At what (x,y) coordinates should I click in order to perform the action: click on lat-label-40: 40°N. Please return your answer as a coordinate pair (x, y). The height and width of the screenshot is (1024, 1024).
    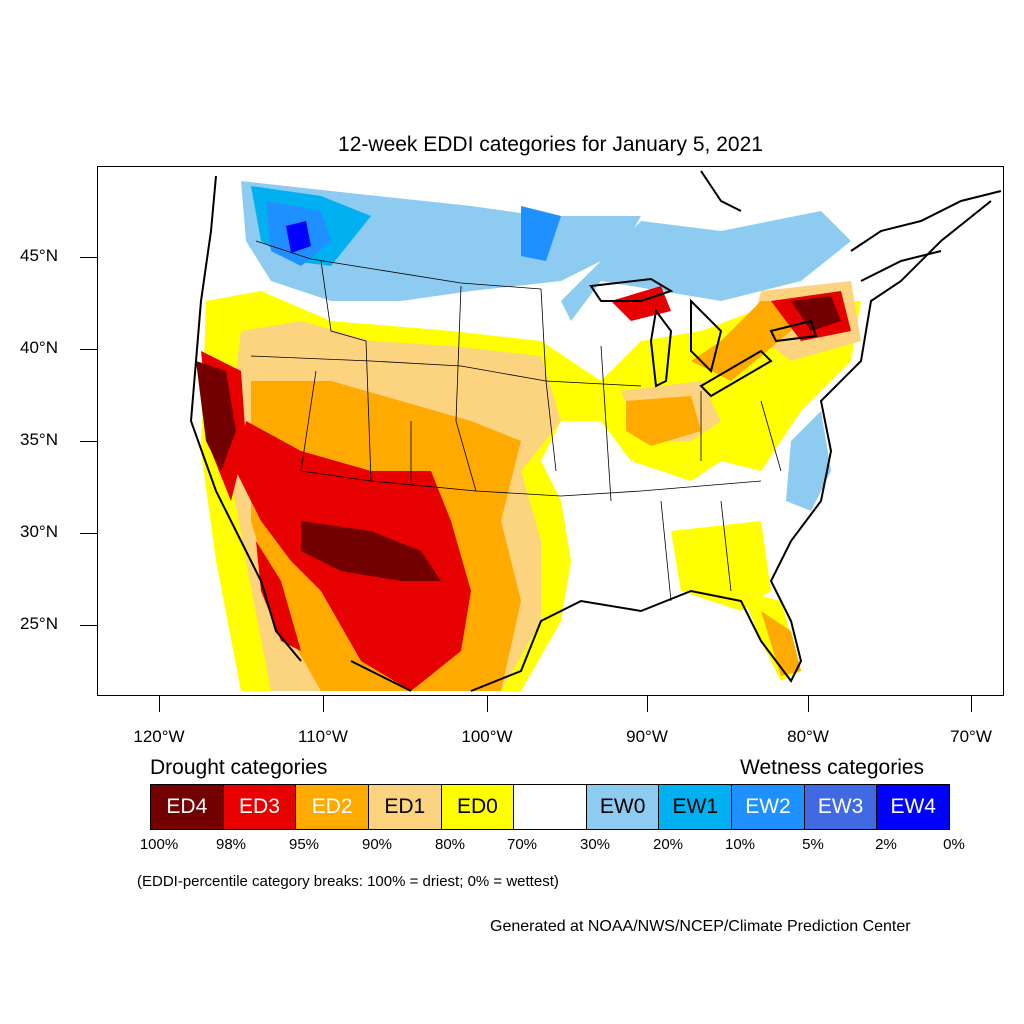
    Looking at the image, I should click on (39, 347).